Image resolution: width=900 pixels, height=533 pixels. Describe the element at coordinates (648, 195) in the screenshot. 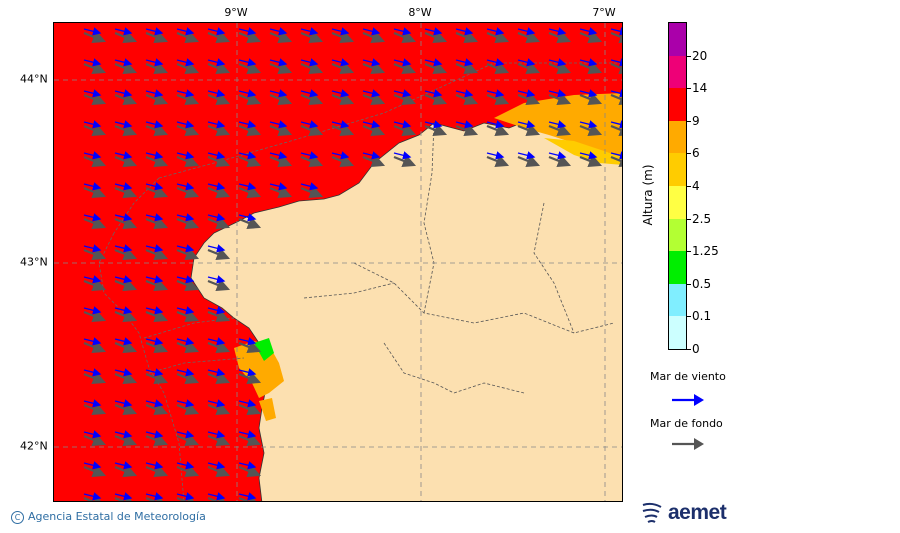

I see `colorbar-title: Altura (m)` at that location.